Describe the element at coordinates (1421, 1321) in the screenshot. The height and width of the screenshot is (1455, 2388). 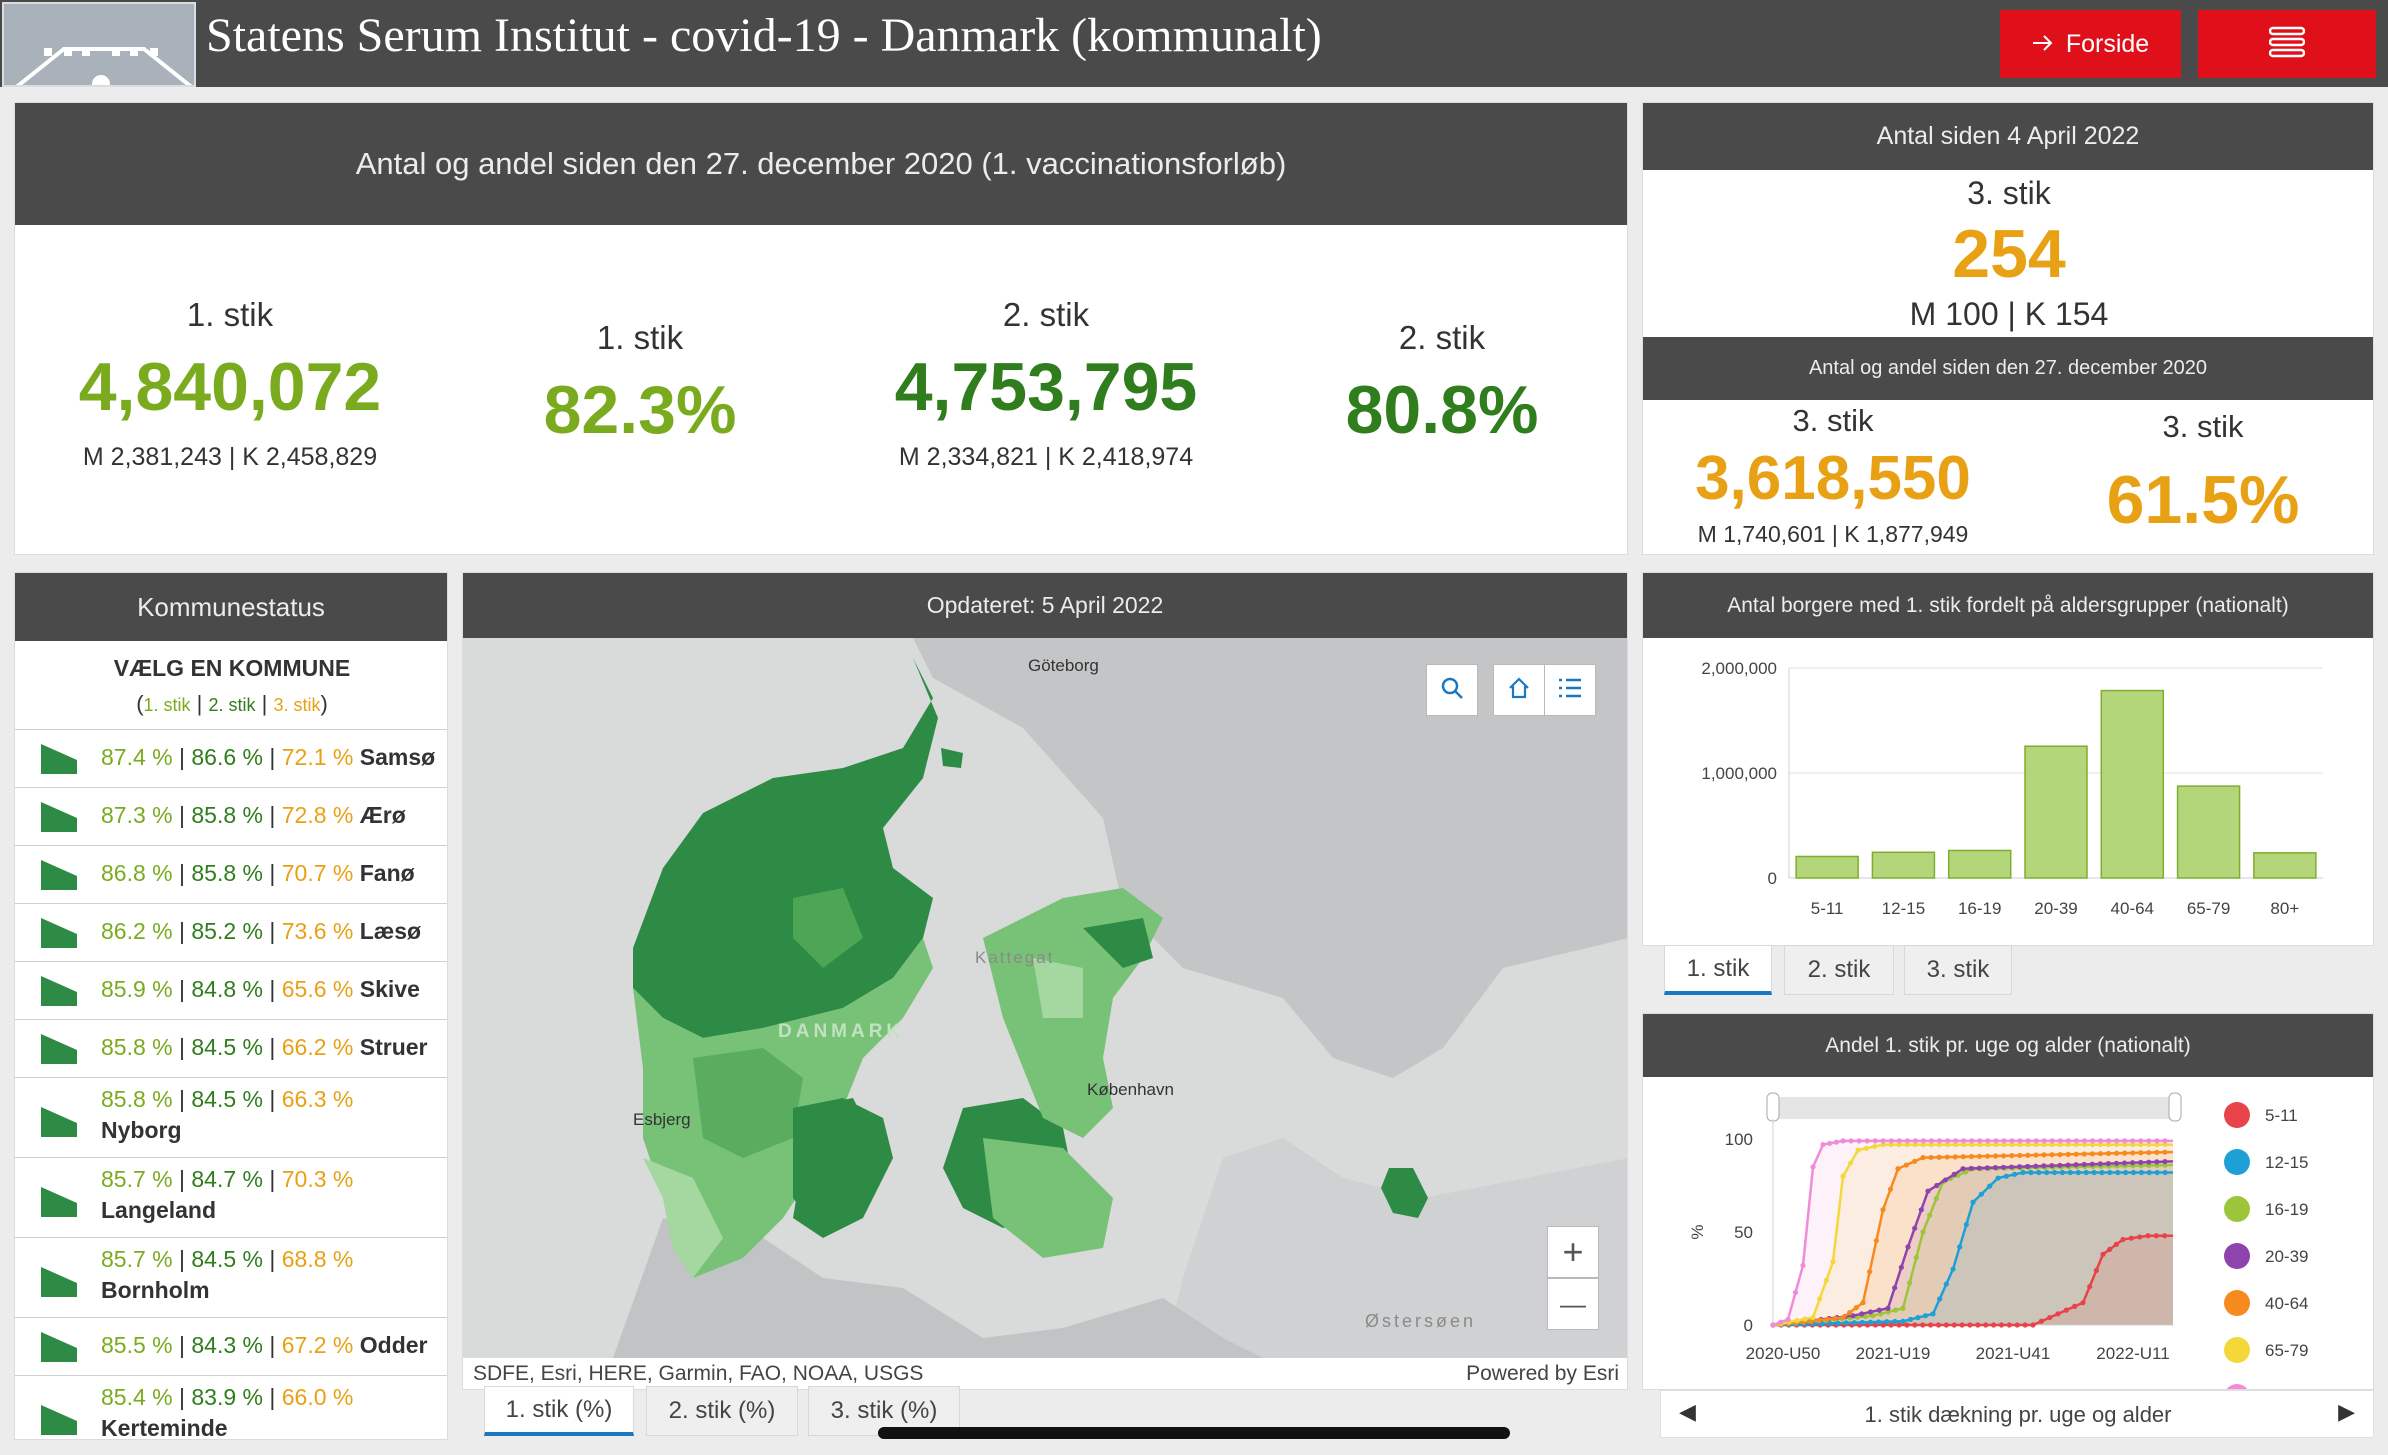
I see `map-label-ostersoen: Østersøen` at that location.